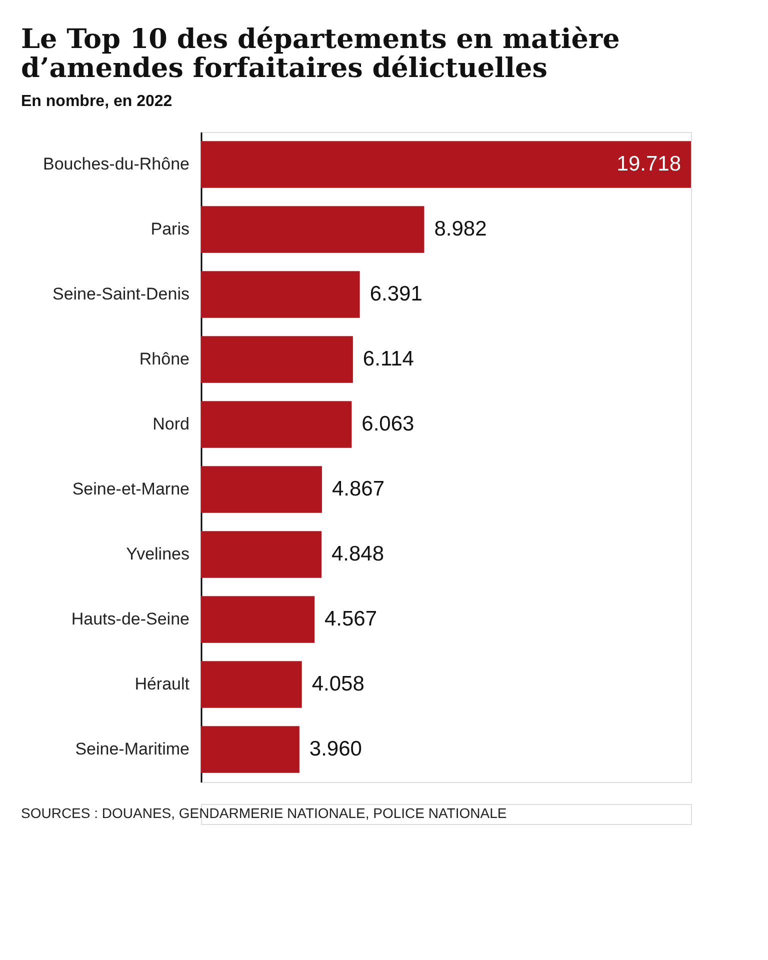  What do you see at coordinates (358, 489) in the screenshot?
I see `data-label: 4.867` at bounding box center [358, 489].